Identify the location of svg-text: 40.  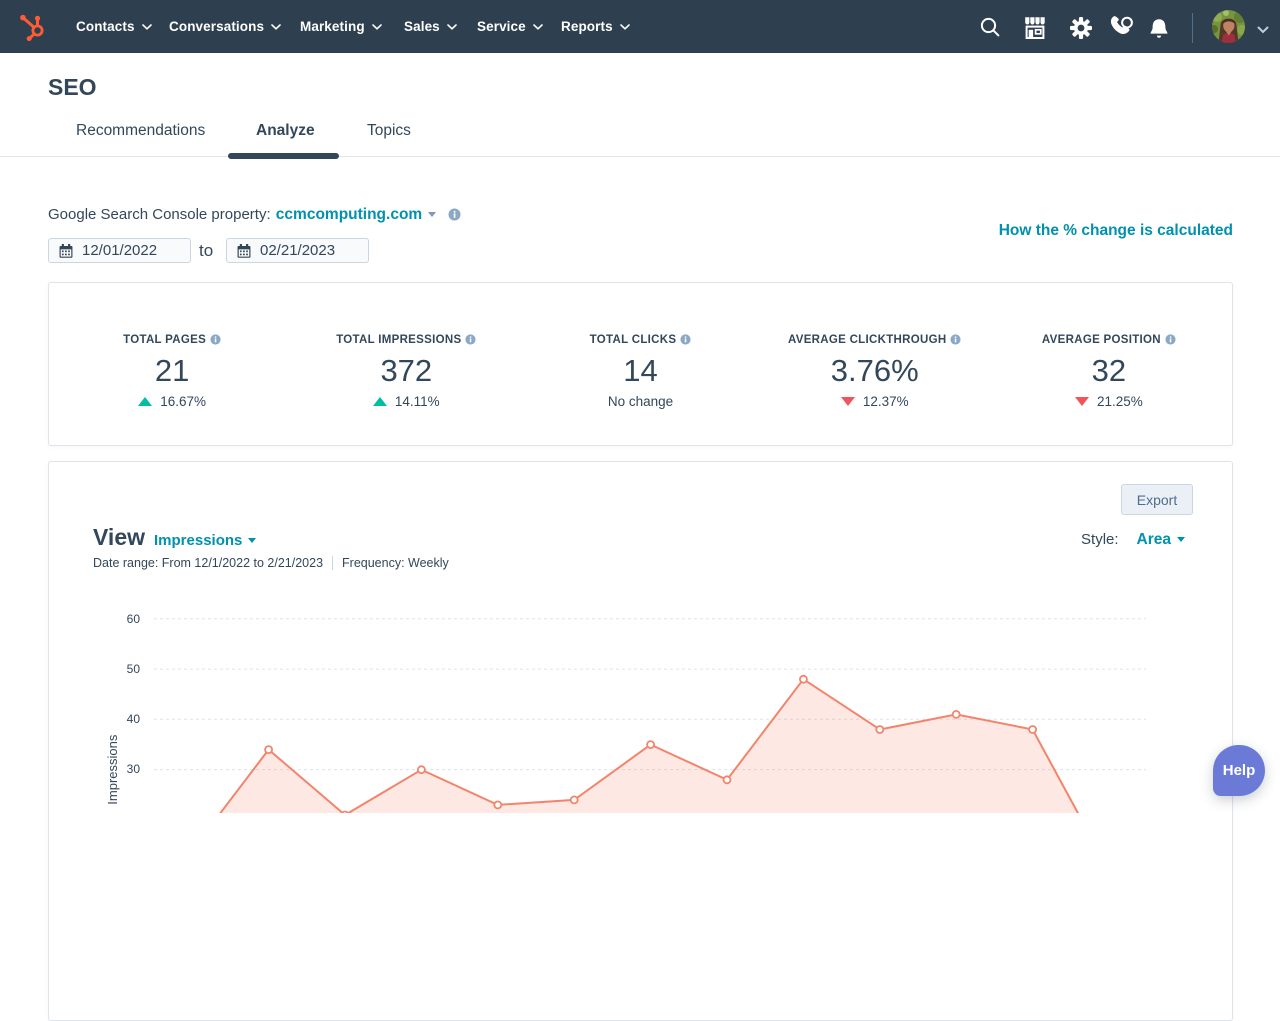
(134, 719).